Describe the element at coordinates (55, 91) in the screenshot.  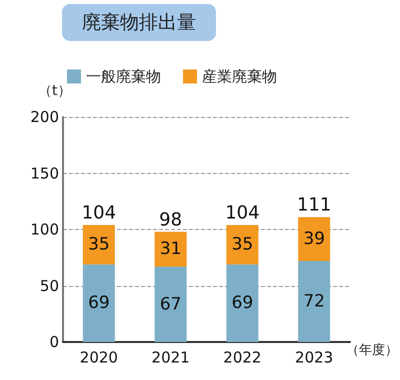
I see `y-axis-title: （t）` at that location.